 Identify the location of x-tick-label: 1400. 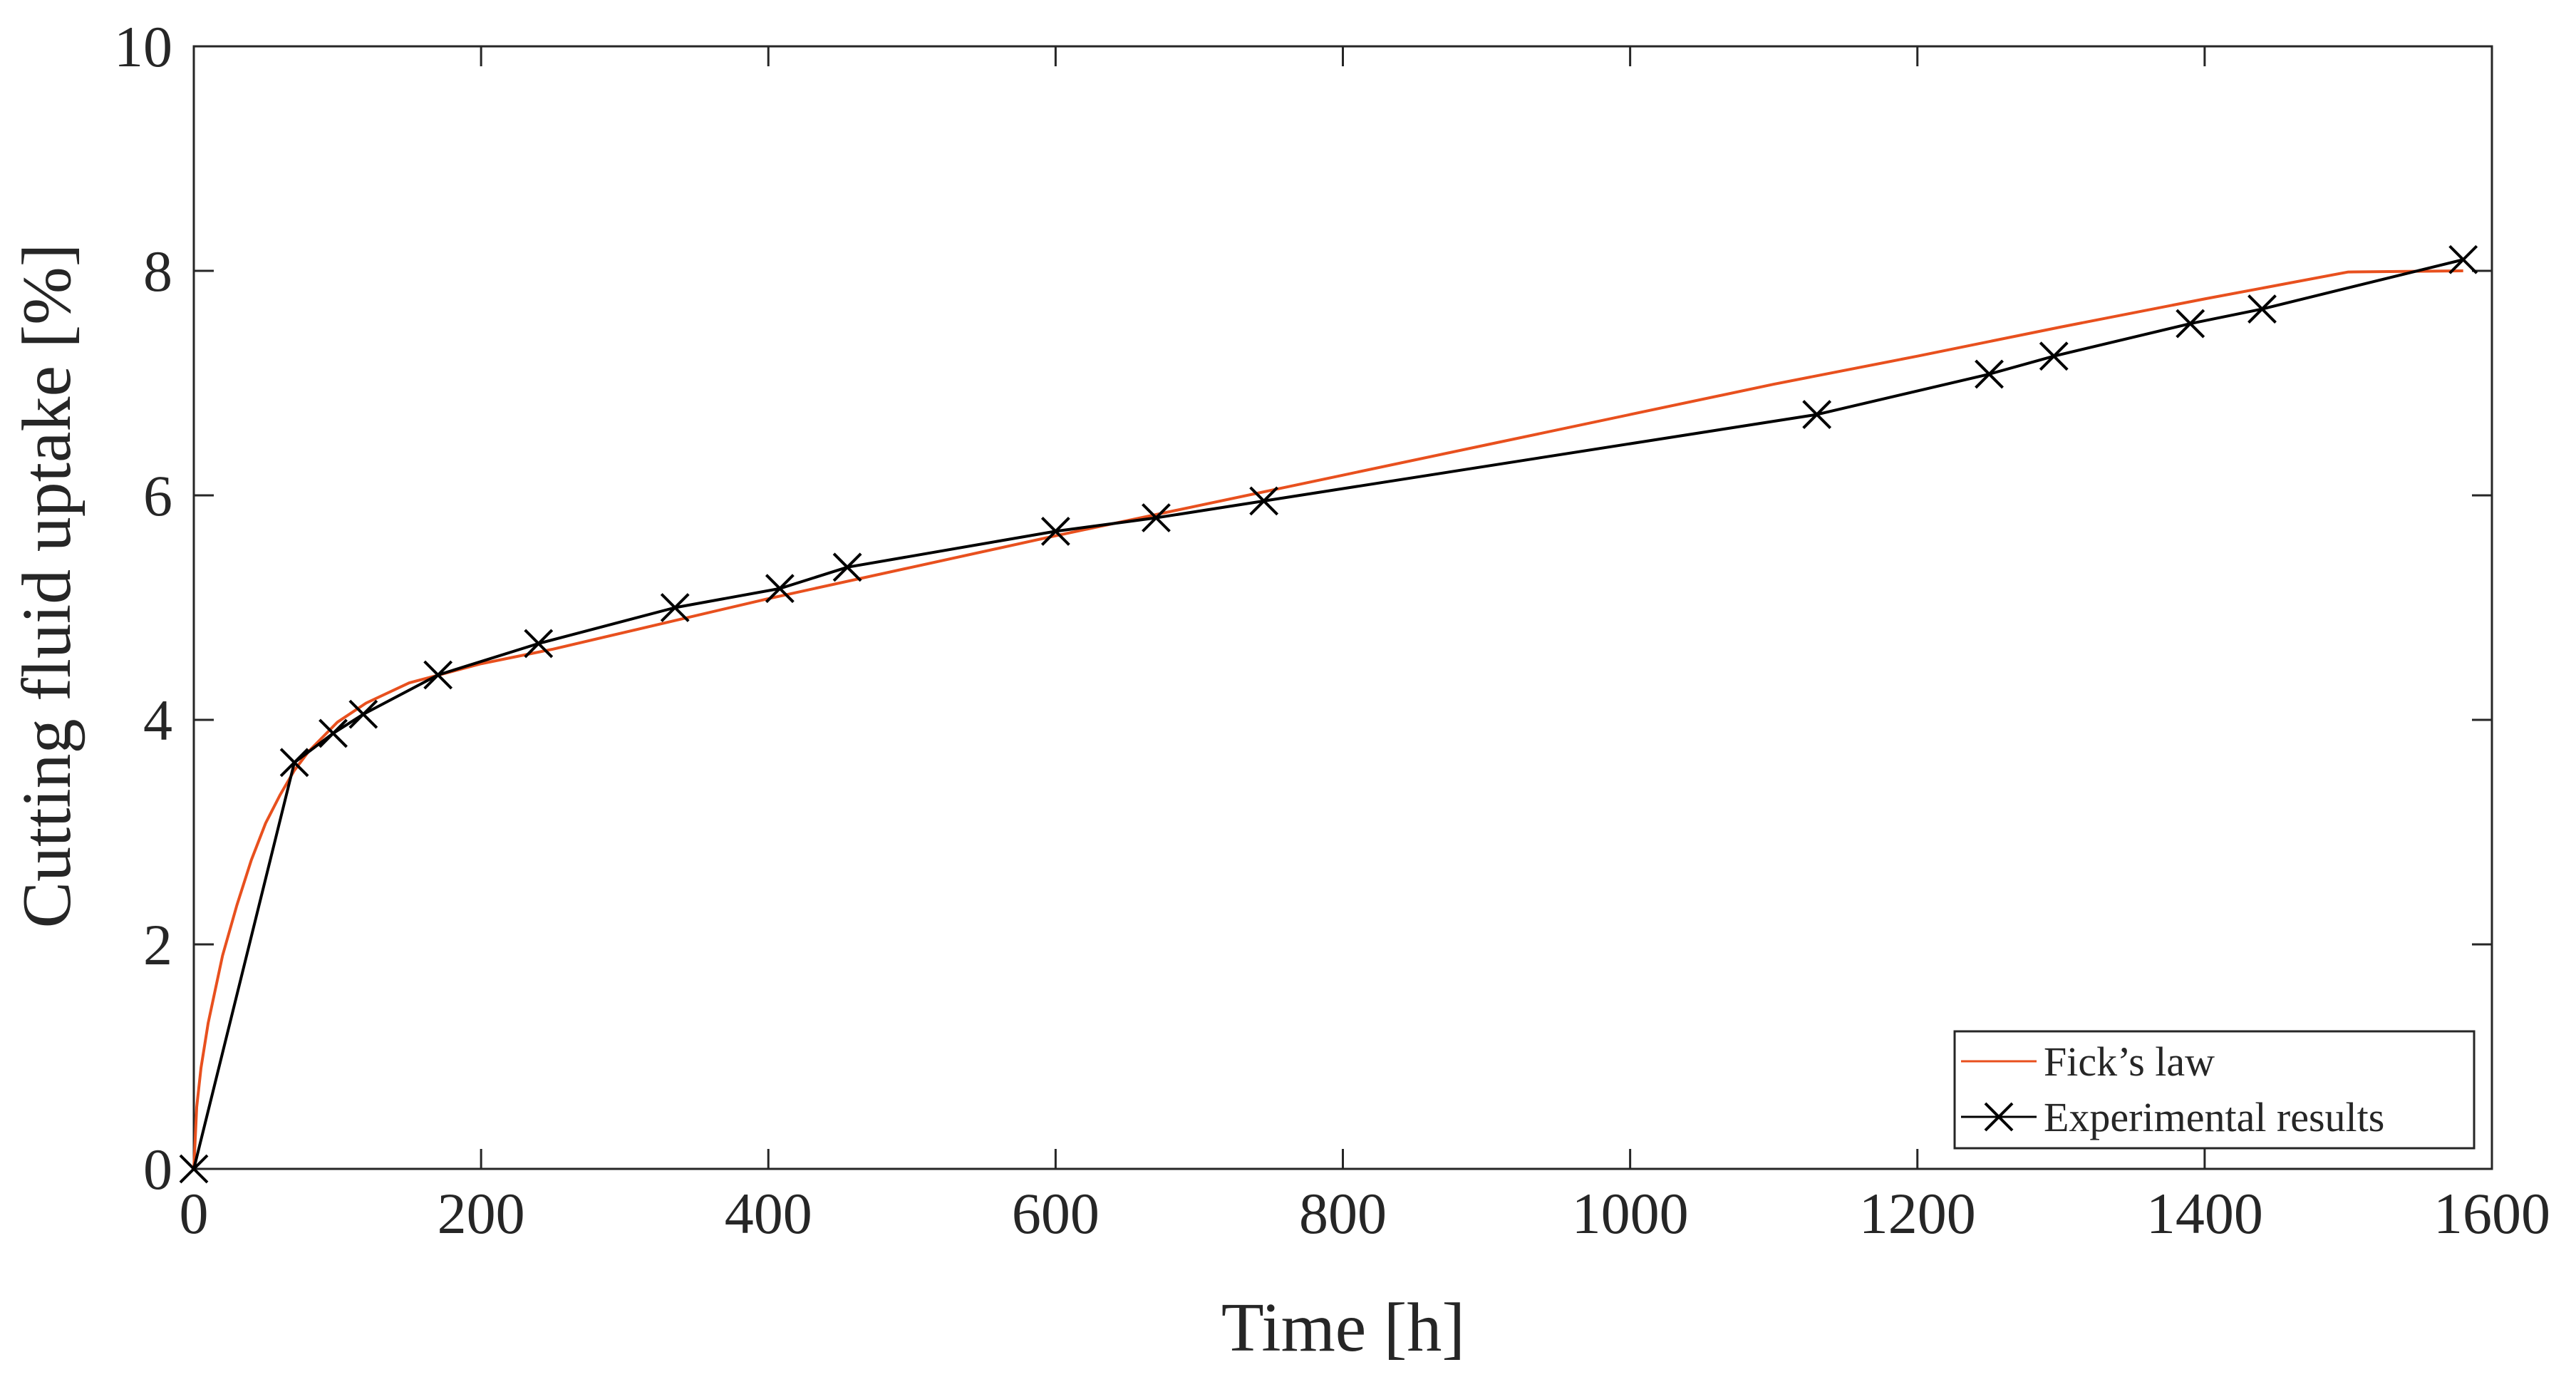
(2204, 1213).